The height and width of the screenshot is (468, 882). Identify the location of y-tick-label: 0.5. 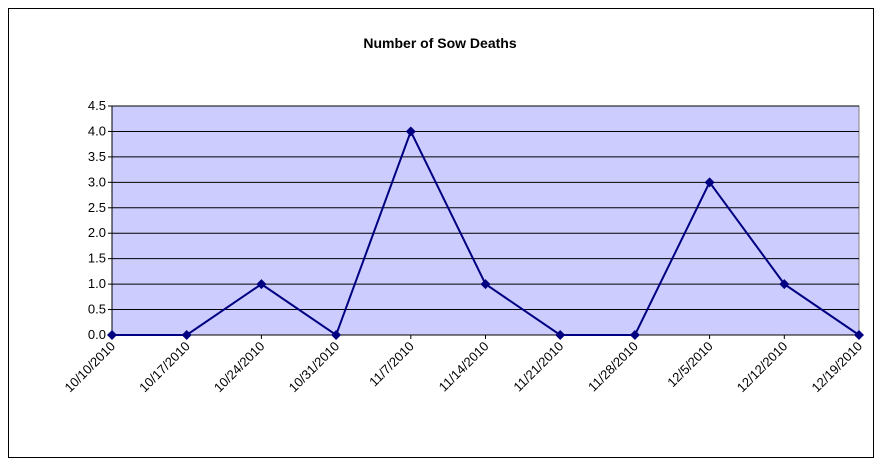
(97, 309).